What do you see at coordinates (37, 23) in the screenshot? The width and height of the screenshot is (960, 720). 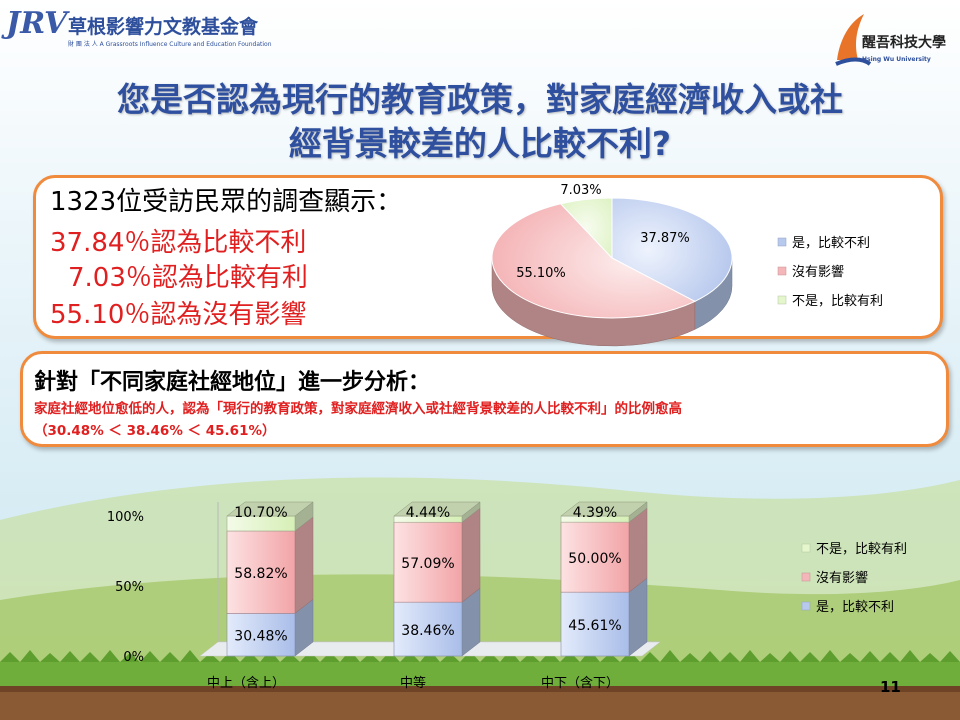 I see `foundation-logo-mark: JRV` at bounding box center [37, 23].